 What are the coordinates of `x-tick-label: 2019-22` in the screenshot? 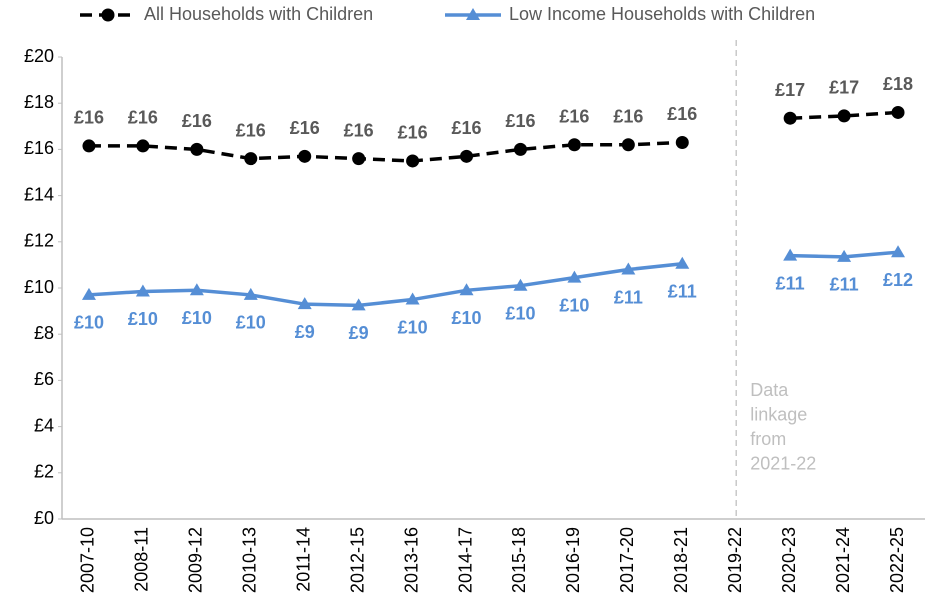 It's located at (735, 560).